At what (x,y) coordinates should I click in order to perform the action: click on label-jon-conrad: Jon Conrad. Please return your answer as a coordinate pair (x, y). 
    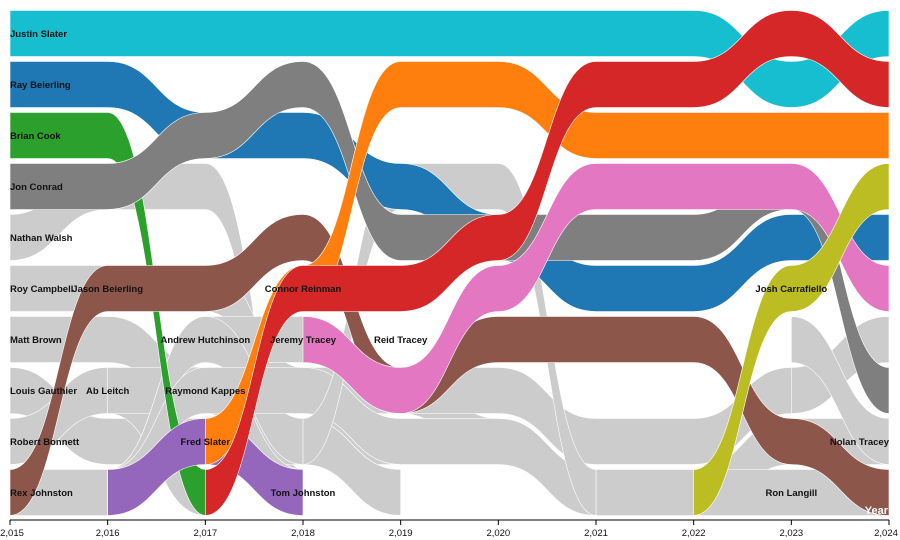
    Looking at the image, I should click on (36, 187).